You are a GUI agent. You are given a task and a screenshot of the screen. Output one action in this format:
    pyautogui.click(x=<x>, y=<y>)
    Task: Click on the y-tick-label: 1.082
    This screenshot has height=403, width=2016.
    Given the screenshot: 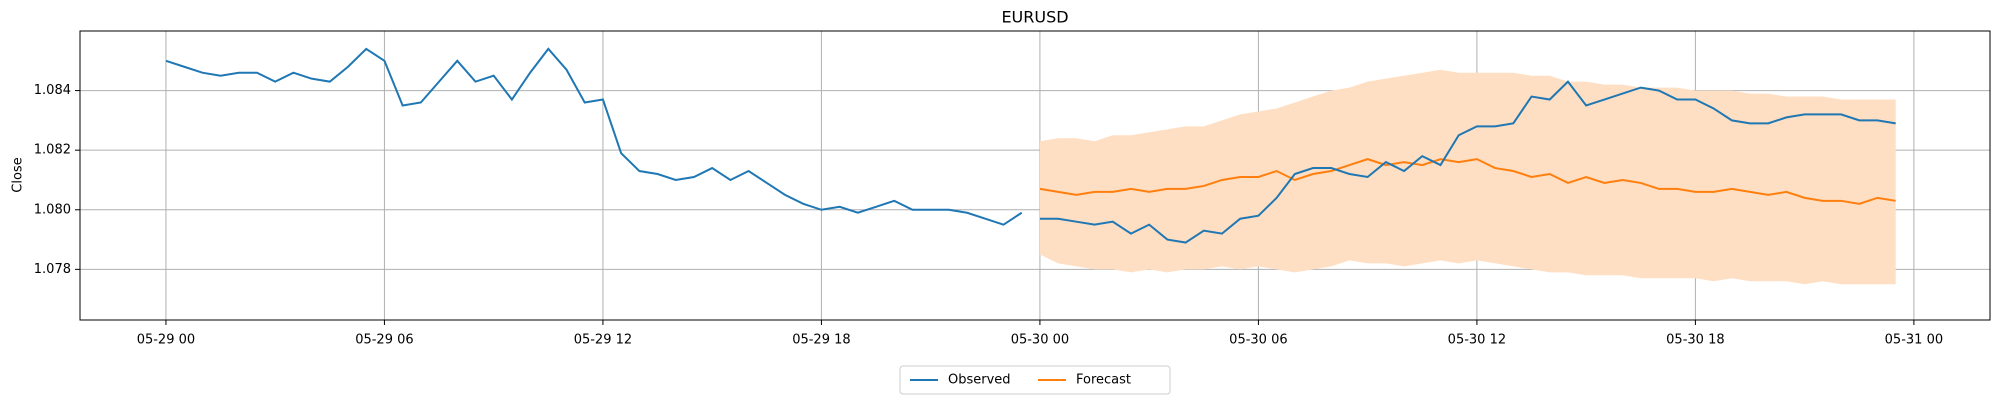 What is the action you would take?
    pyautogui.click(x=52, y=150)
    